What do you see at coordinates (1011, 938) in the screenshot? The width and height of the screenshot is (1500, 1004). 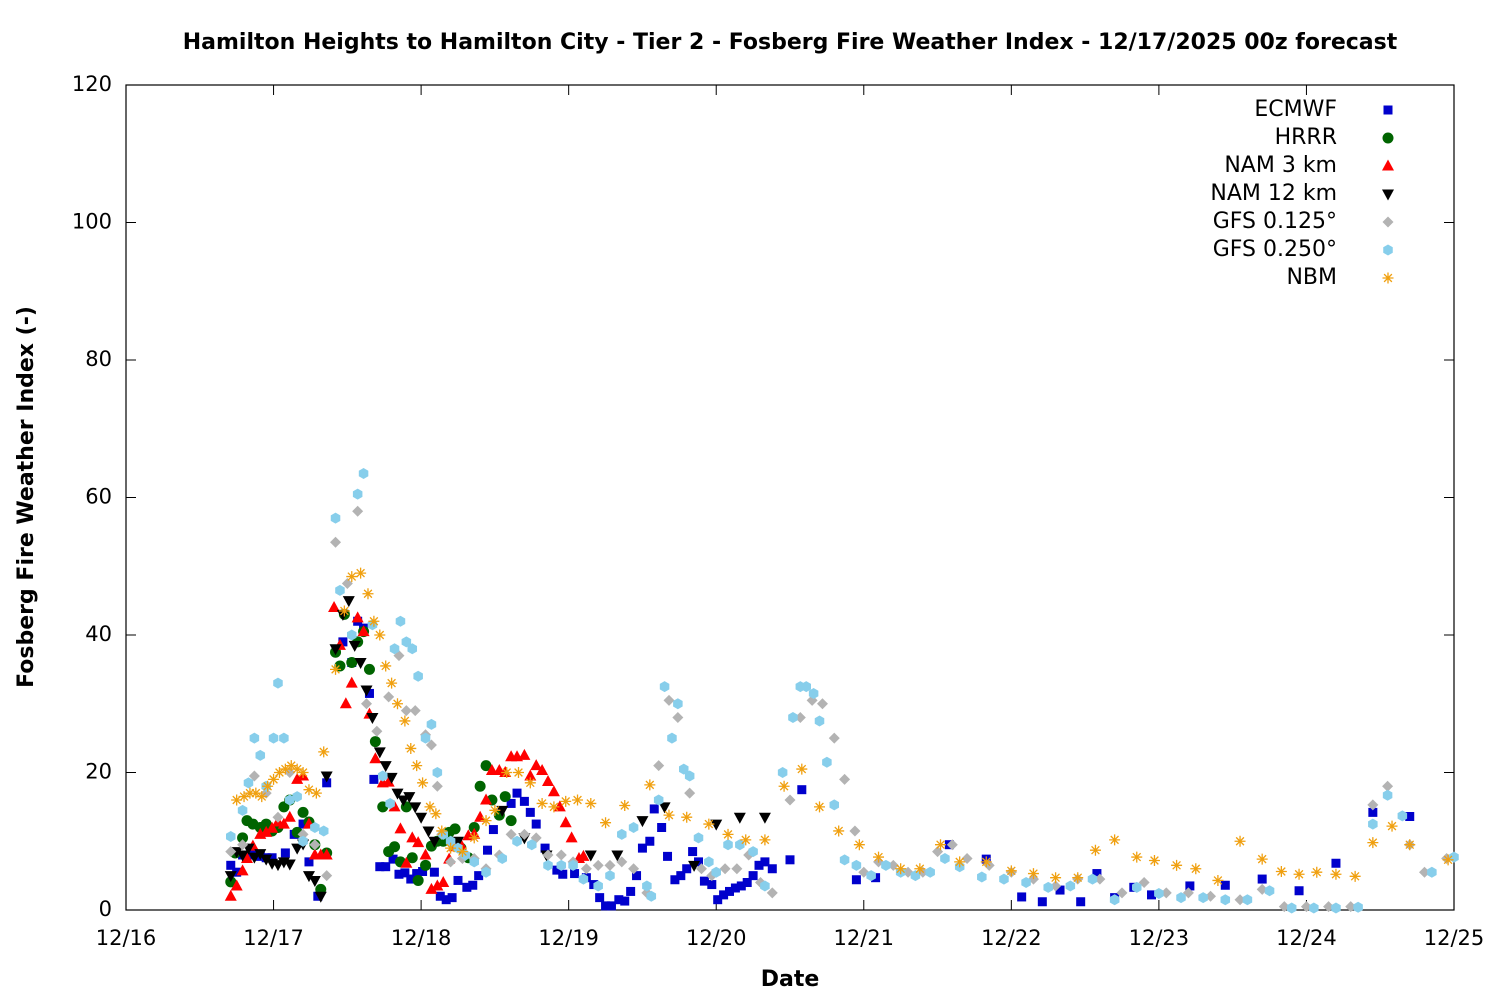 I see `x-tick-label: 12/22` at bounding box center [1011, 938].